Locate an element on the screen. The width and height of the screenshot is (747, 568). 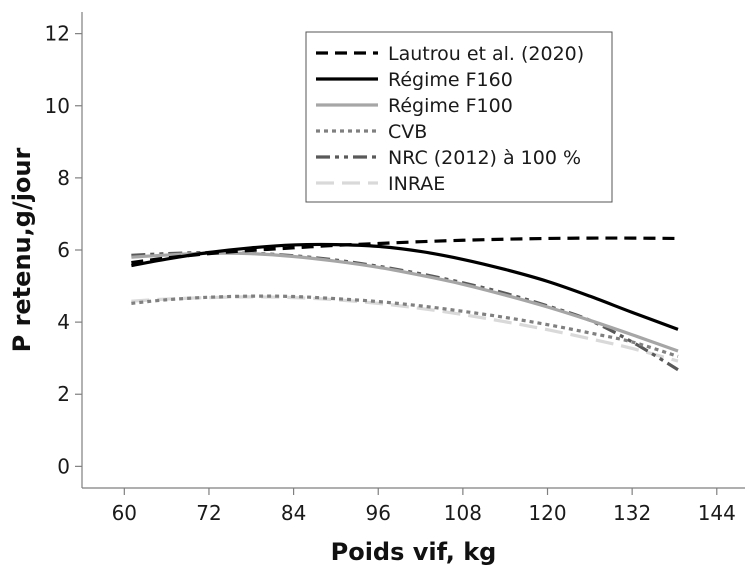
x-ticks: 60 72 84 96 108 120 132 144 is located at coordinates (424, 506).